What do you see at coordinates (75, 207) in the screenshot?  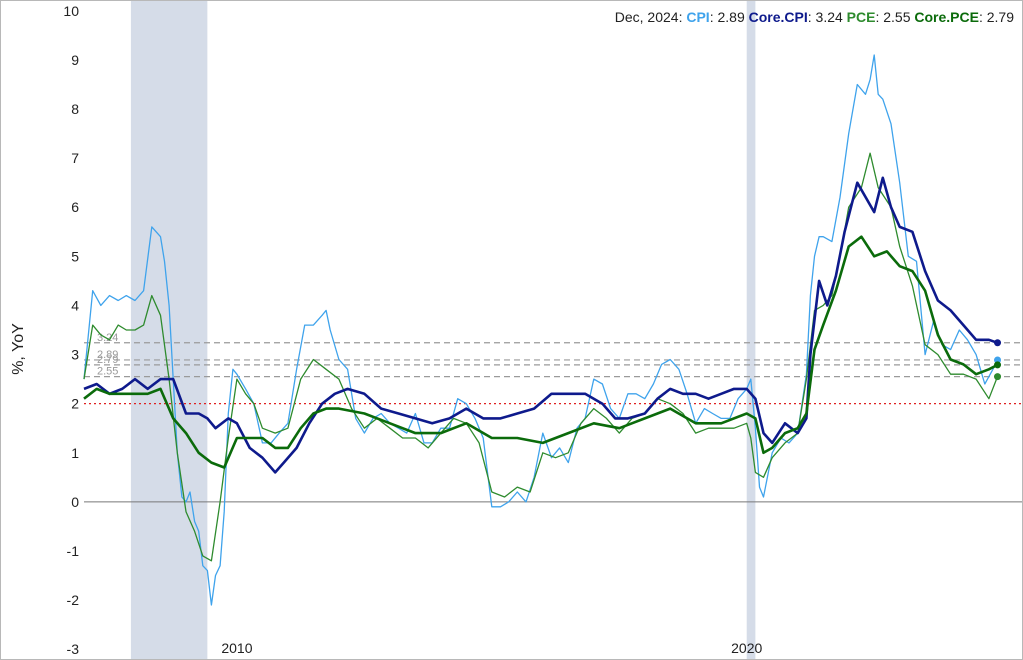 I see `y-tick-label: 6` at bounding box center [75, 207].